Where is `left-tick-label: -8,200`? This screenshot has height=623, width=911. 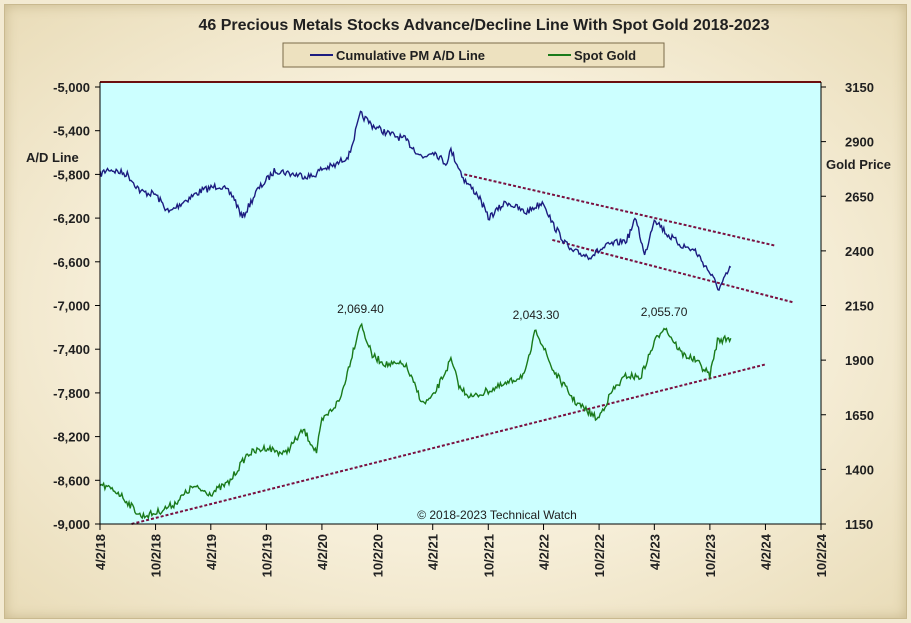
left-tick-label: -8,200 is located at coordinates (71, 437).